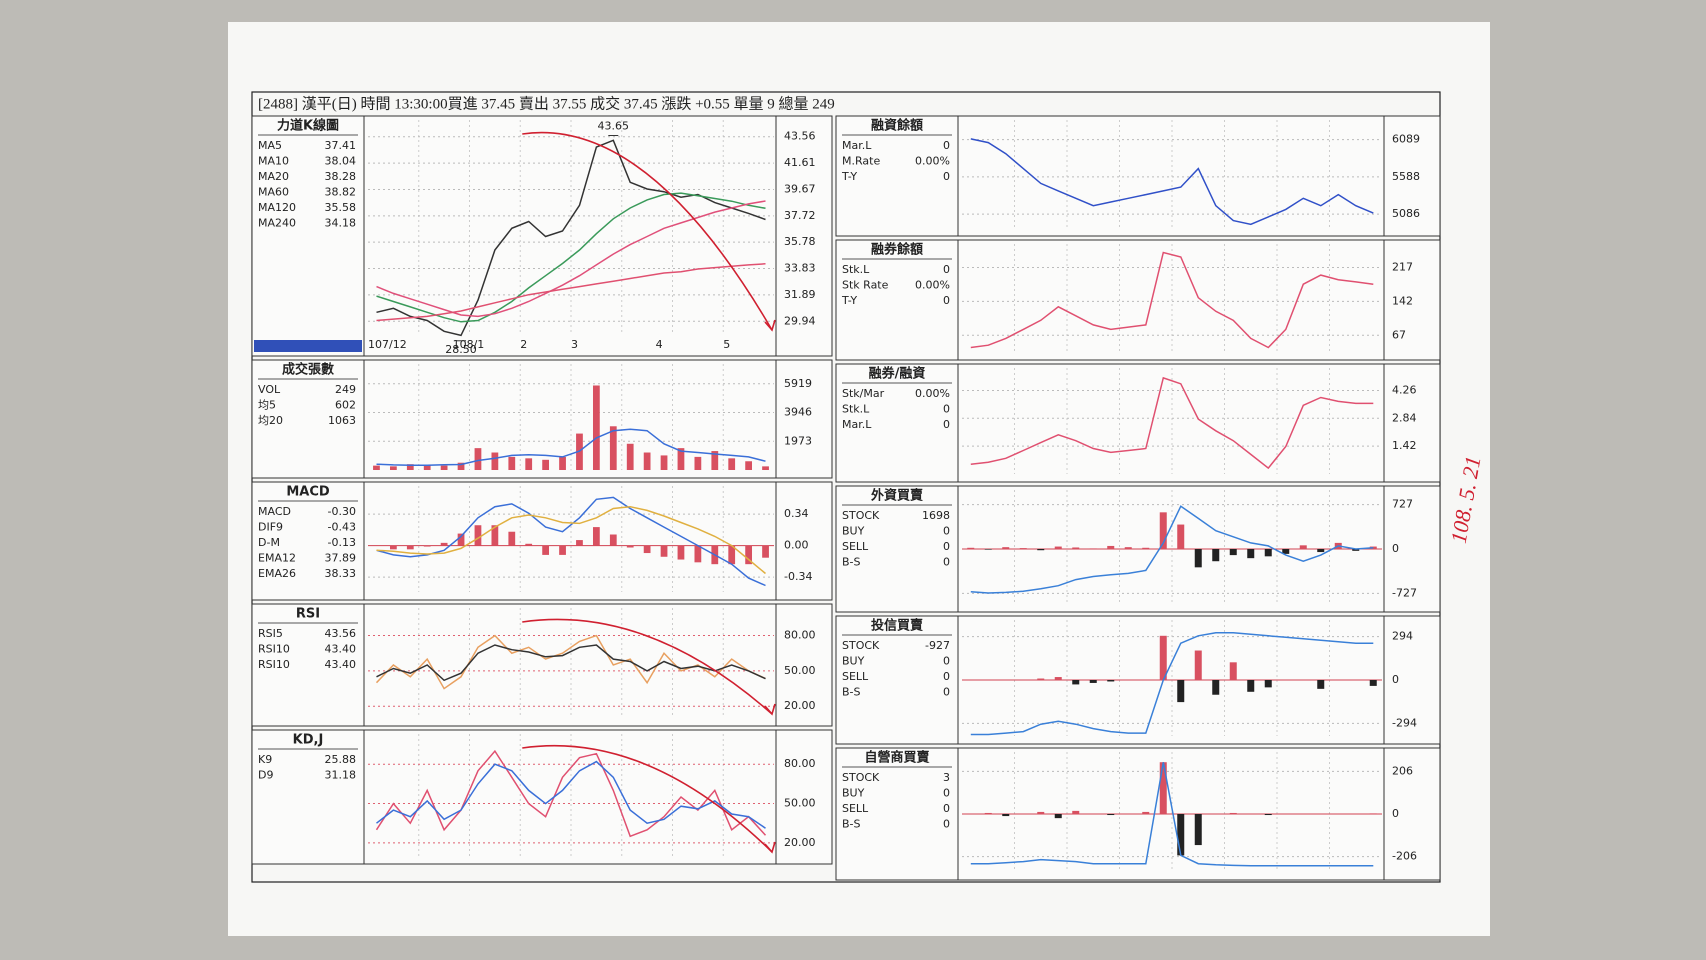 Image resolution: width=1706 pixels, height=960 pixels. Describe the element at coordinates (798, 576) in the screenshot. I see `y-tick-label: -0.34` at that location.